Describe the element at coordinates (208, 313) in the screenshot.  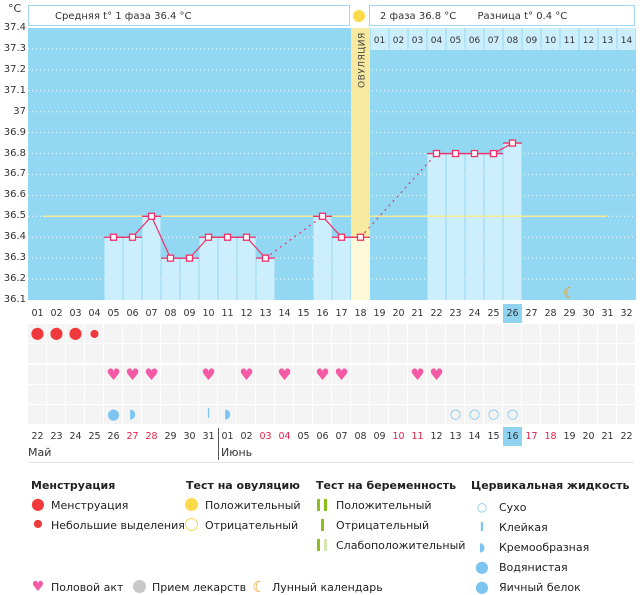
I see `cycle-day: 10` at that location.